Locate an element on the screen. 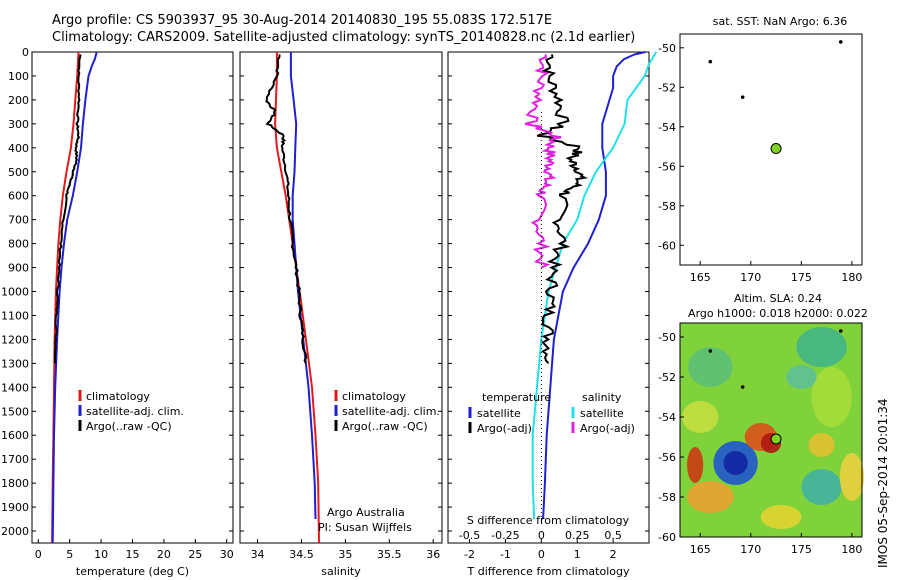 This screenshot has height=580, width=900. difference-xlabel2: S difference from climatology is located at coordinates (548, 520).